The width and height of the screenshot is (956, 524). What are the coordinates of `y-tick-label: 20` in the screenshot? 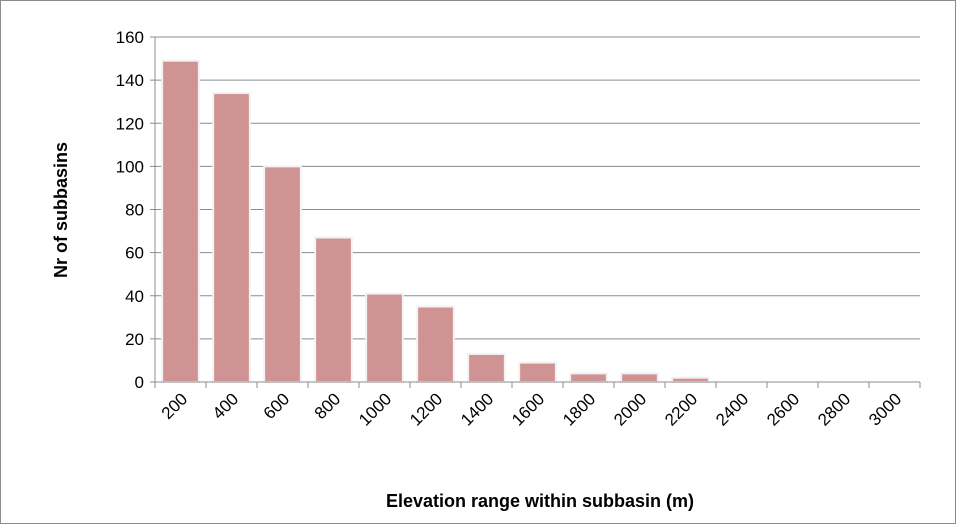 It's located at (134, 339).